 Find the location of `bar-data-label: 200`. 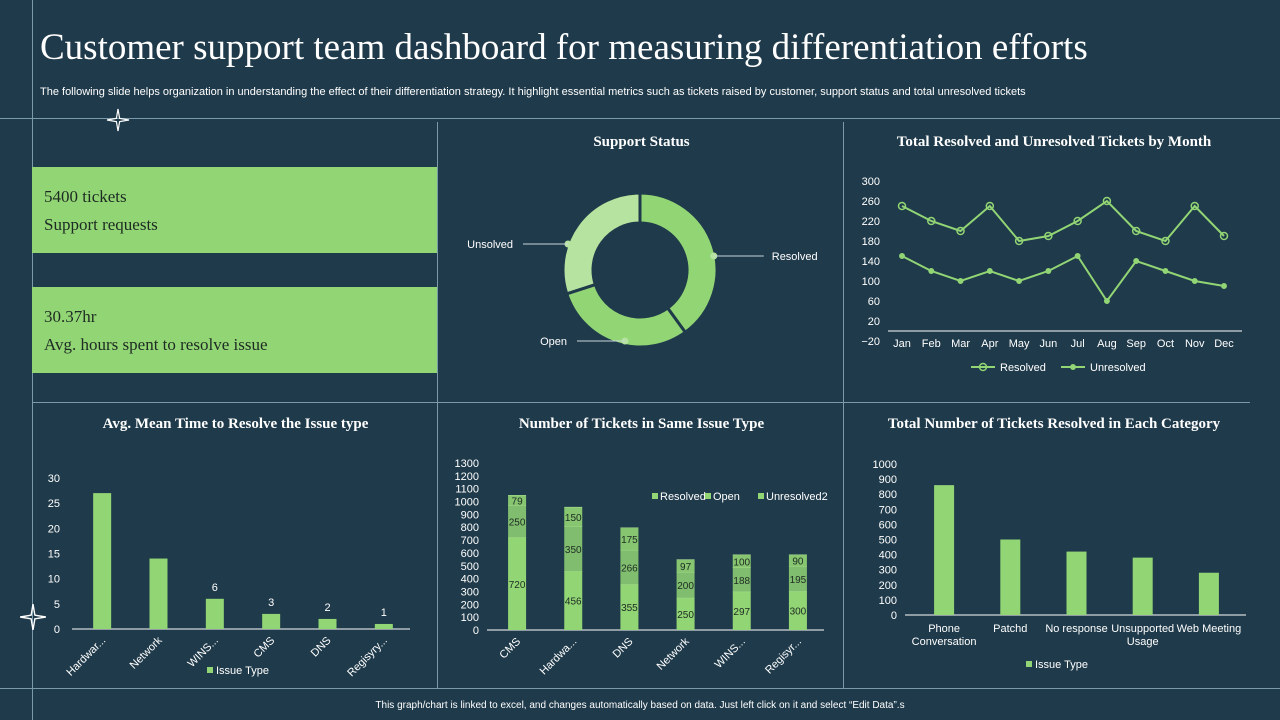

bar-data-label: 200 is located at coordinates (685, 586).